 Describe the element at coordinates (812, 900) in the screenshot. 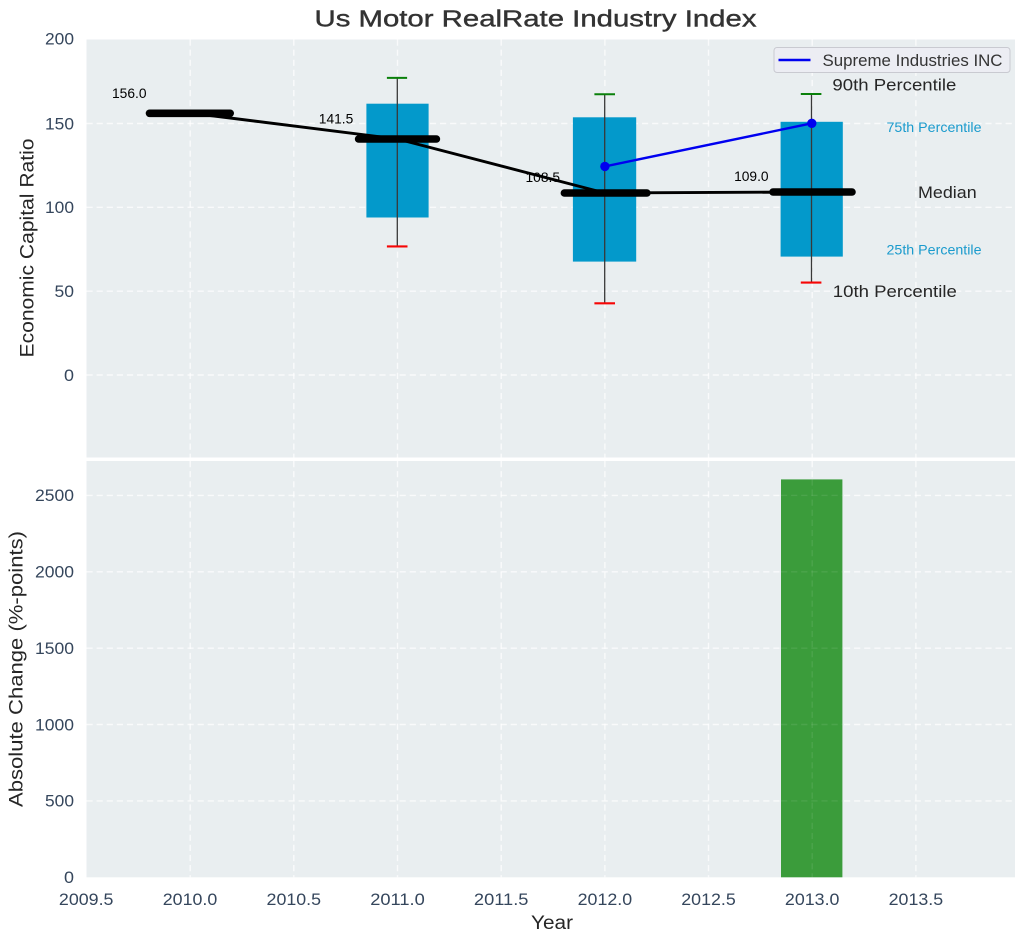

I see `svg-text: 2013.0` at that location.